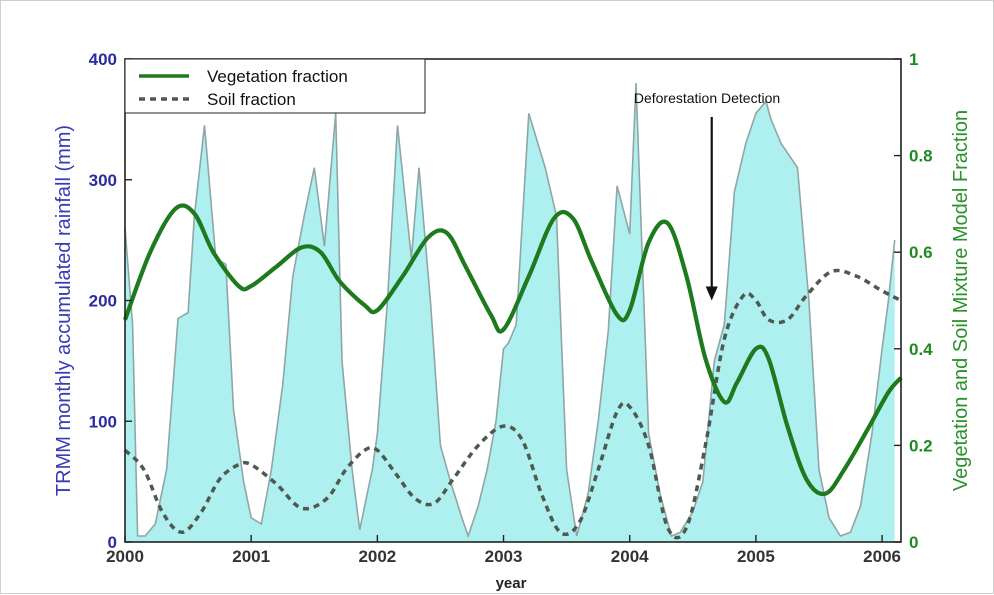 This screenshot has width=994, height=595. What do you see at coordinates (64, 310) in the screenshot?
I see `y-axis-label-left: TRMM monthly accumulated rainfall (mm)` at bounding box center [64, 310].